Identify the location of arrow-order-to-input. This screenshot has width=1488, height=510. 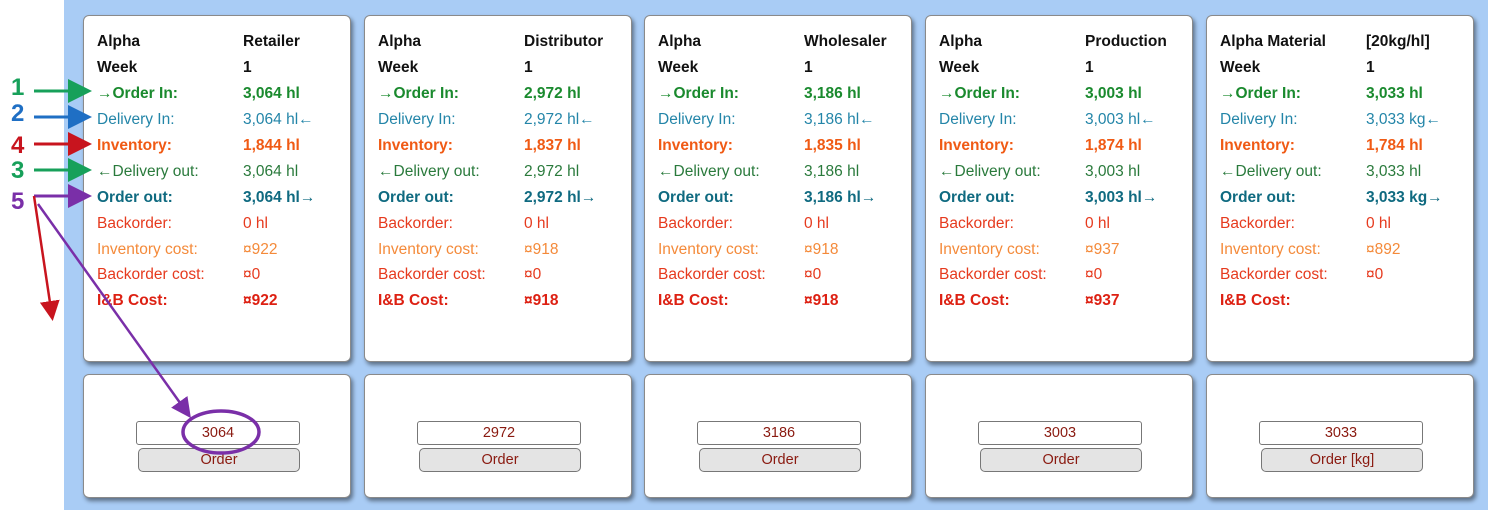
(113, 311).